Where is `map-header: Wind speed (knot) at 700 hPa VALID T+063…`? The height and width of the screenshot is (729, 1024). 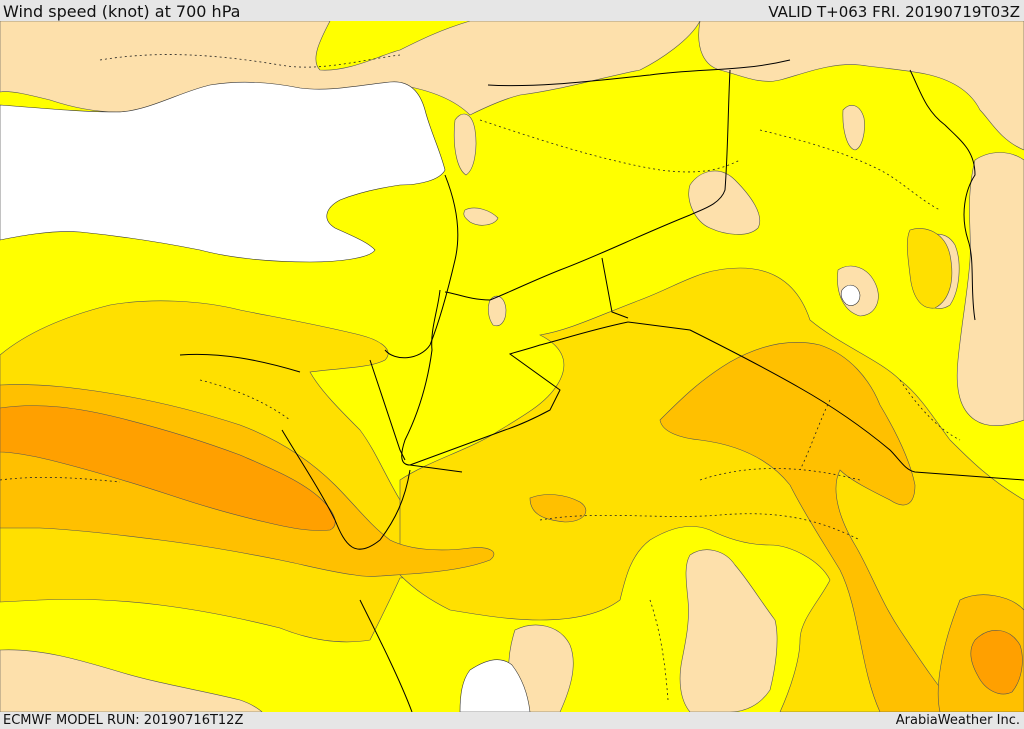
map-header: Wind speed (knot) at 700 hPa VALID T+063… is located at coordinates (512, 10).